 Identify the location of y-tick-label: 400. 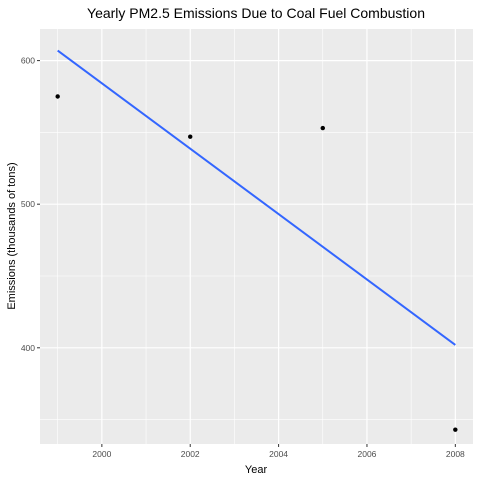
(28, 348).